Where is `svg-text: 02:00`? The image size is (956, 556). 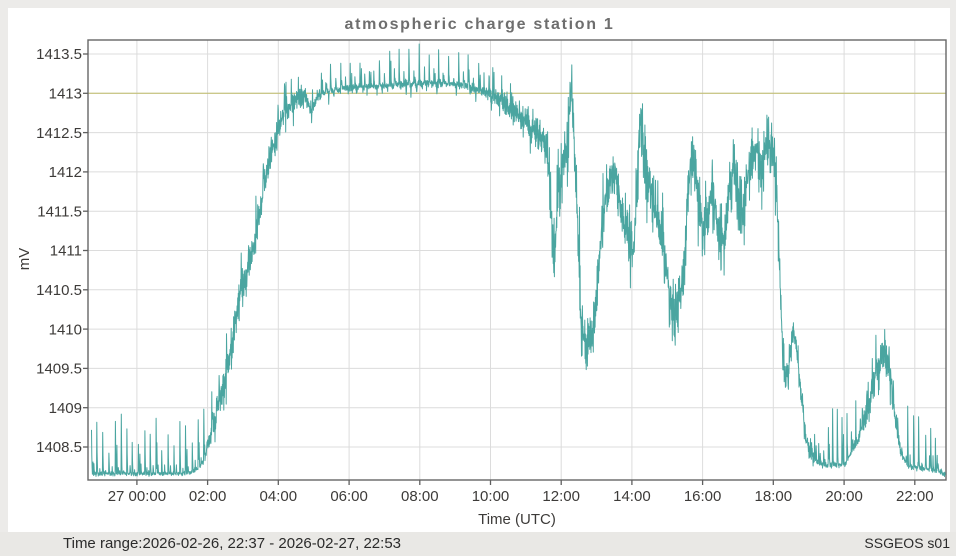
svg-text: 02:00 is located at coordinates (208, 496).